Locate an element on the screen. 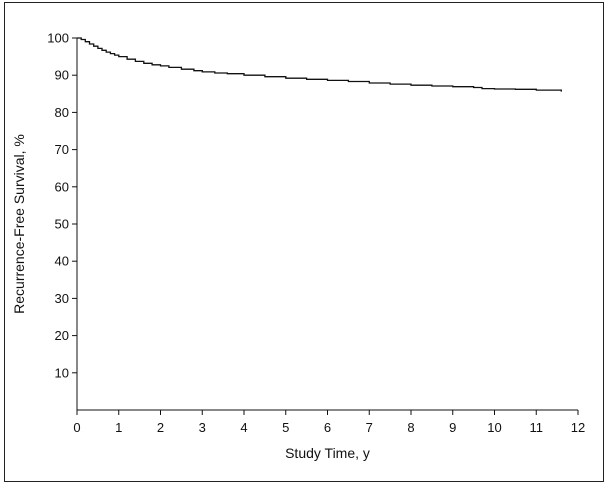  y-tick-label: 80 is located at coordinates (62, 112).